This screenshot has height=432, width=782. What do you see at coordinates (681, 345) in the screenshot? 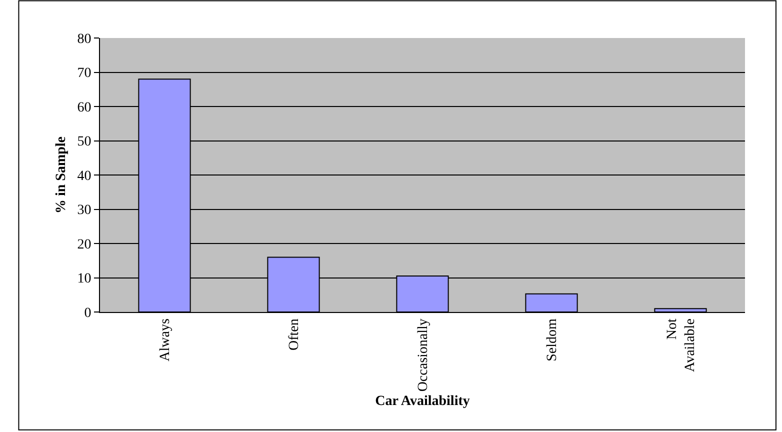
I see `x-tick-label: Not Available` at bounding box center [681, 345].